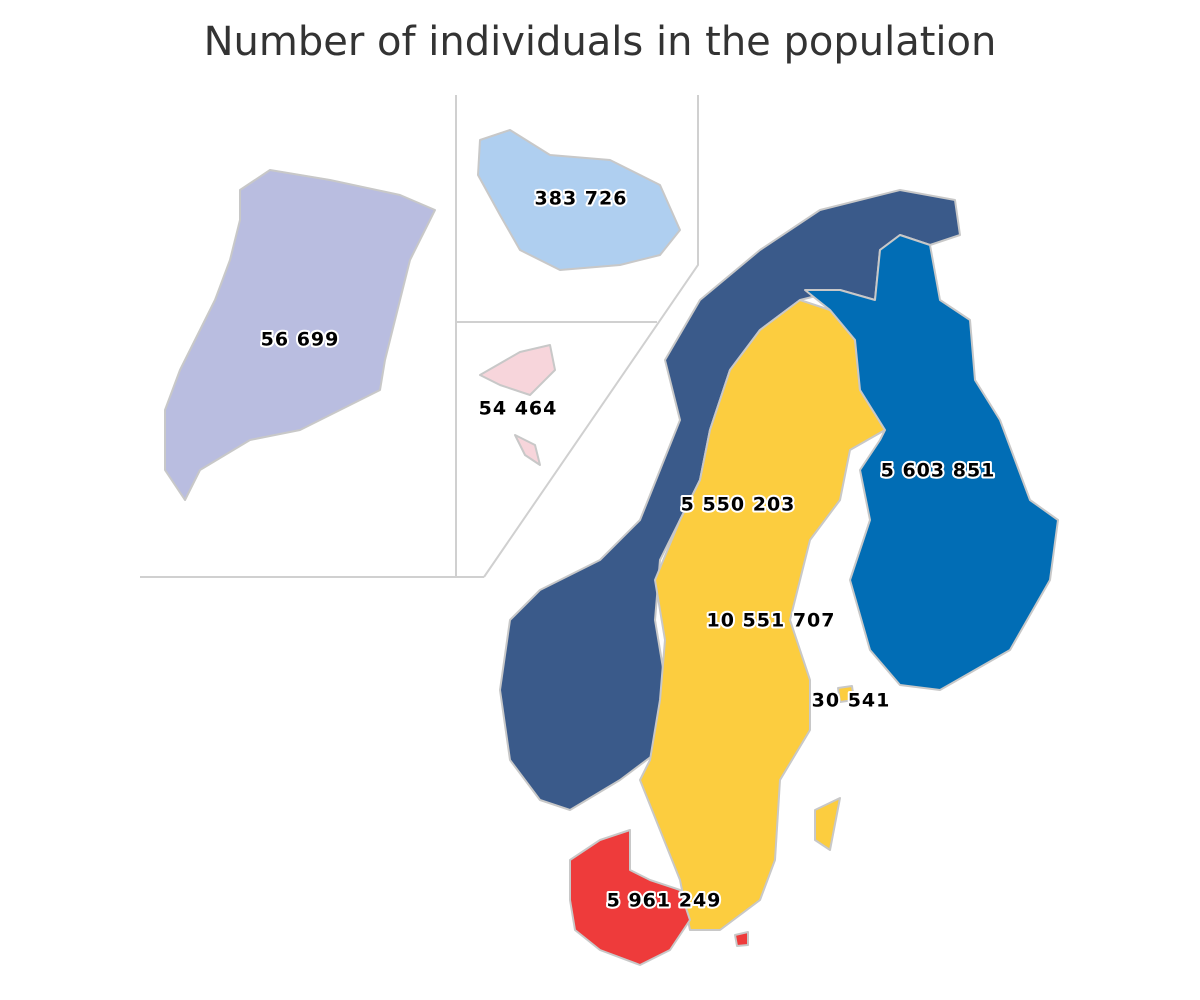 This screenshot has height=1000, width=1200. What do you see at coordinates (664, 901) in the screenshot?
I see `region-label: 5 961 249` at bounding box center [664, 901].